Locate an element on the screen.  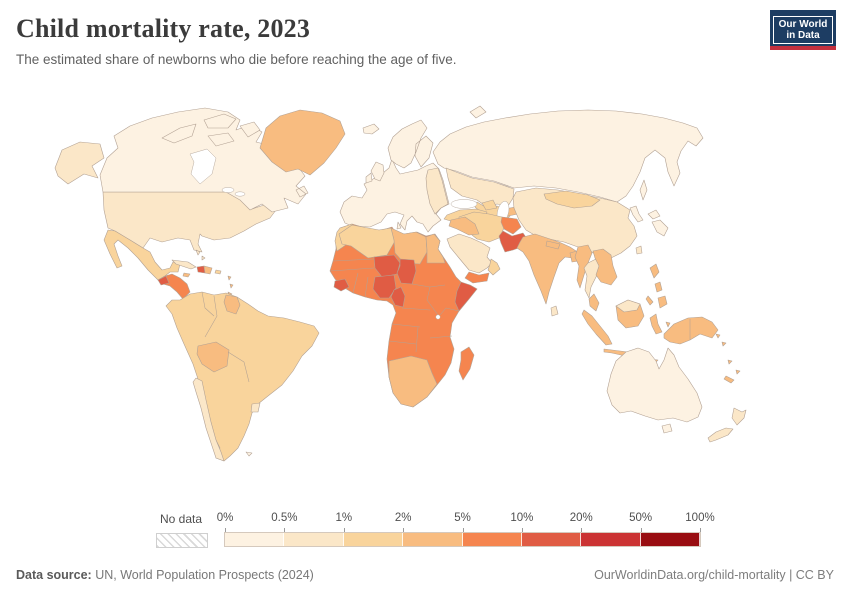
region-cuba is located at coordinates (184, 264).